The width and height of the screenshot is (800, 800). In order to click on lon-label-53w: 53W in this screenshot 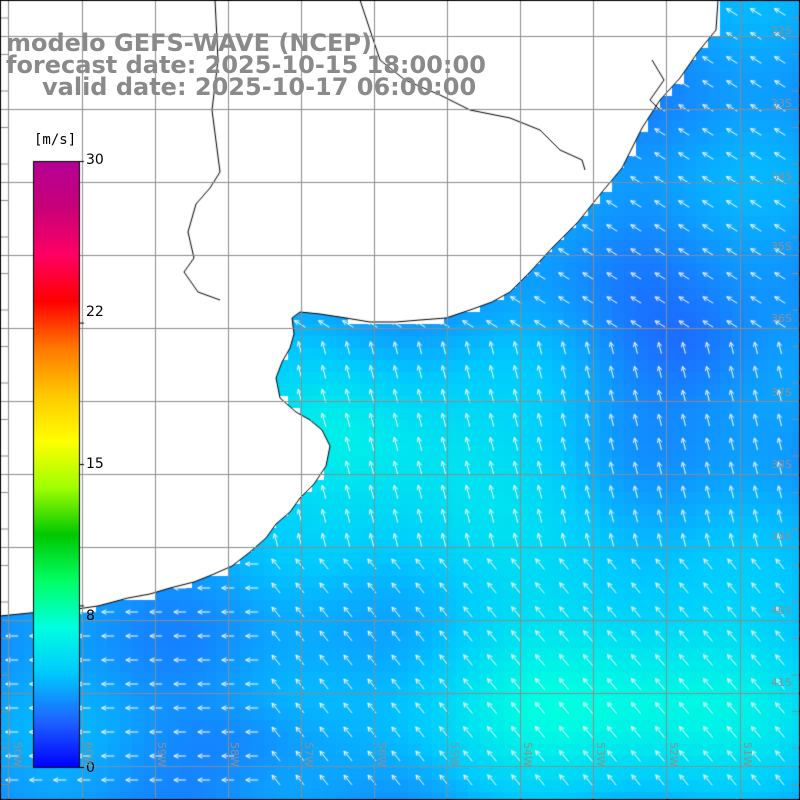, I will do `click(600, 754)`.